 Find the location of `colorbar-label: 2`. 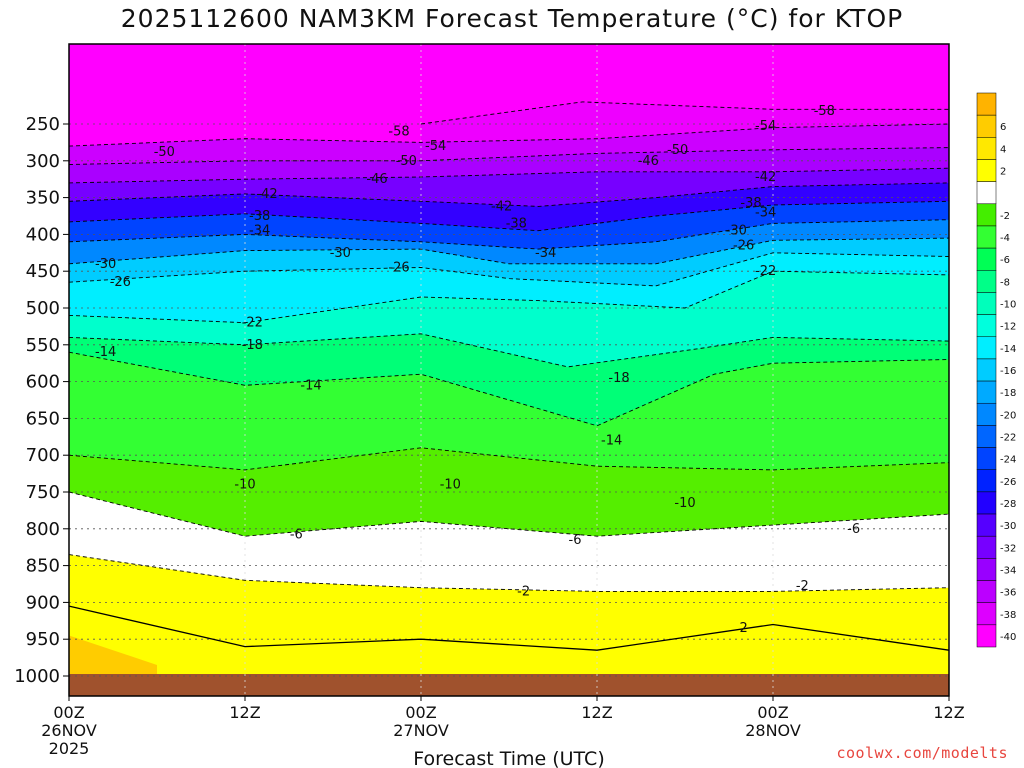

colorbar-label: 2 is located at coordinates (1003, 172).